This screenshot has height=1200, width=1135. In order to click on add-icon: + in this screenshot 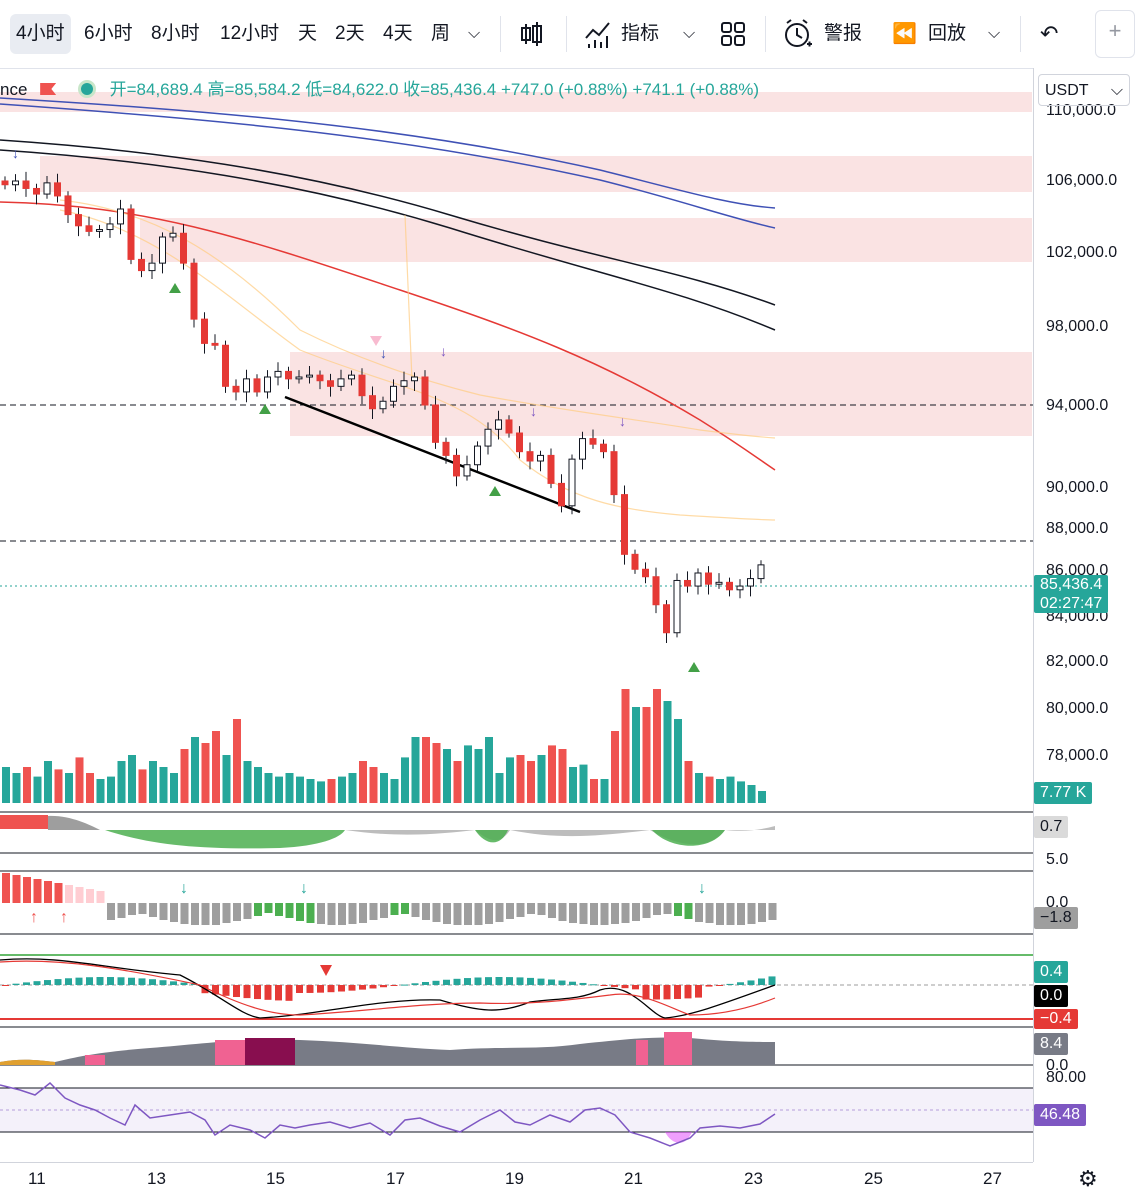, I will do `click(1115, 34)`.